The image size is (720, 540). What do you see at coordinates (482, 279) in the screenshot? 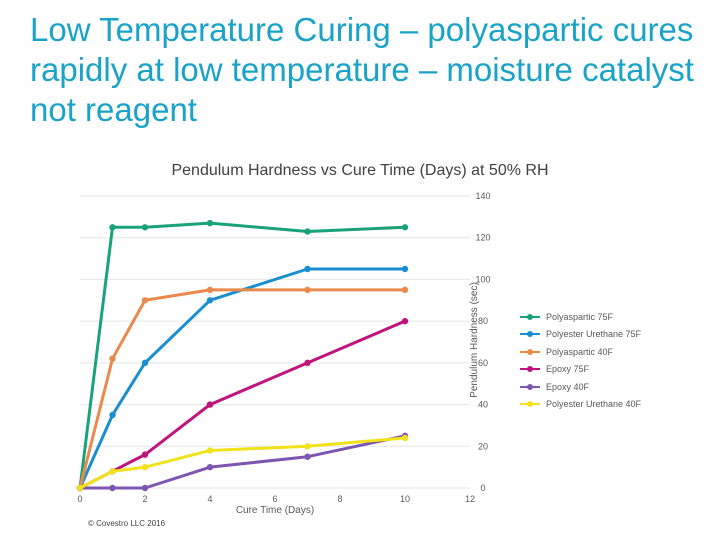
I see `y-tick-label: 100` at bounding box center [482, 279].